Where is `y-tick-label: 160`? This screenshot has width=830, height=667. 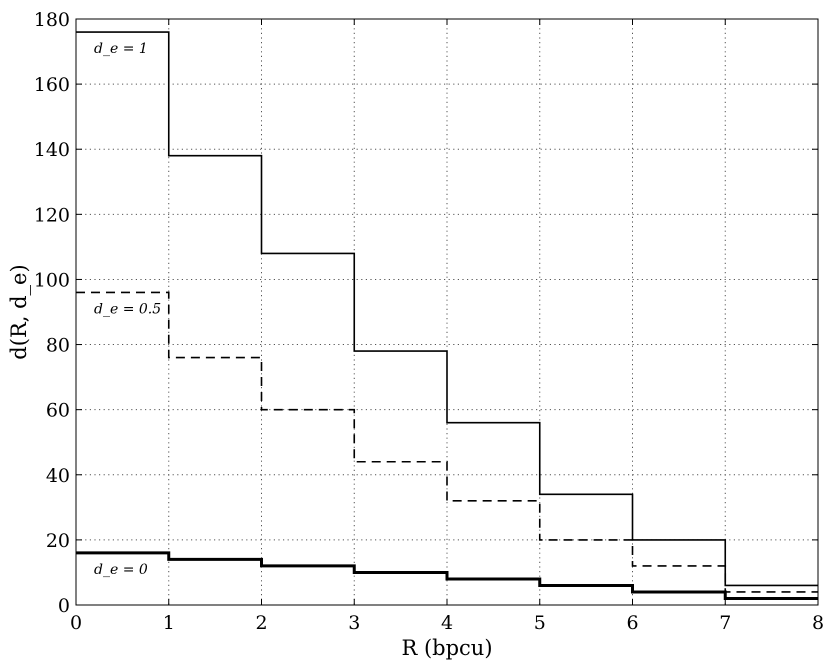
y-tick-label: 160 is located at coordinates (52, 85).